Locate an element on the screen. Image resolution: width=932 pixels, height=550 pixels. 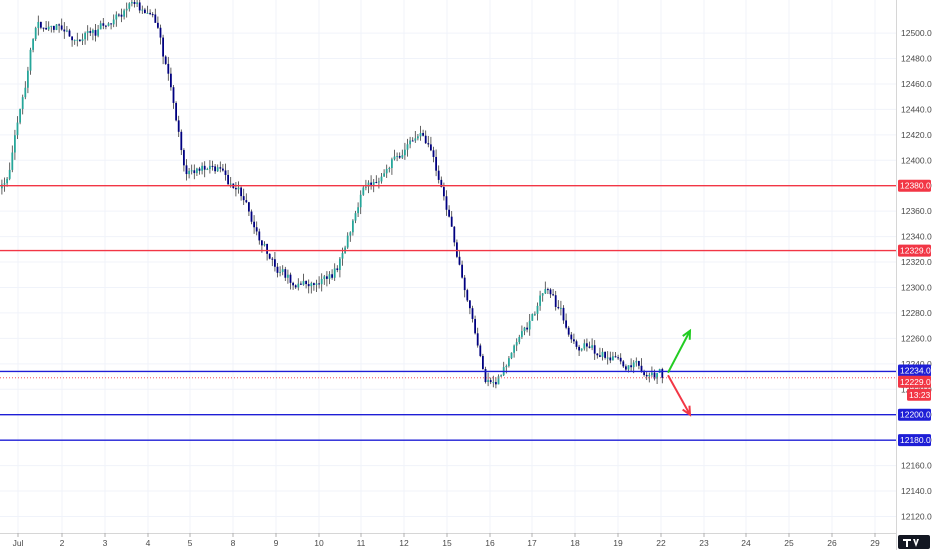
time-axis: Jul 2 3 4 5 8 9 10 11 12 15 16 17 18 19 22 23 24 25 26 29 is located at coordinates (446, 540).